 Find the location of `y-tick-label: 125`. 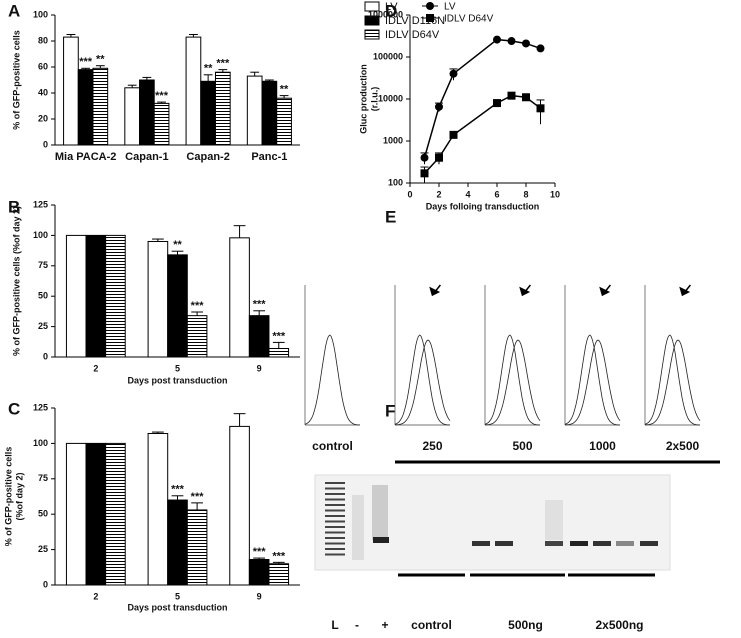

y-tick-label: 125 is located at coordinates (40, 407).